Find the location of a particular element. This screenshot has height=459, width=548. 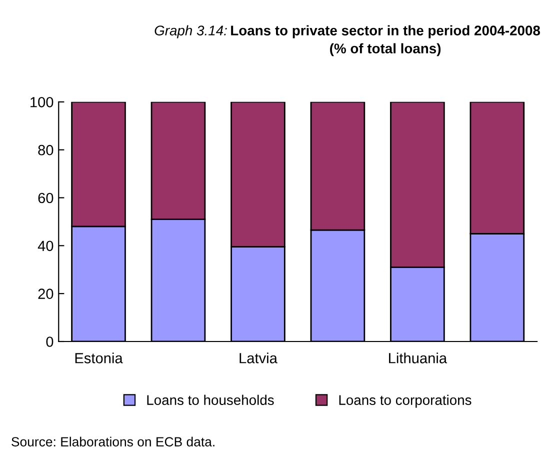

y-tick-label: 60 is located at coordinates (46, 198).